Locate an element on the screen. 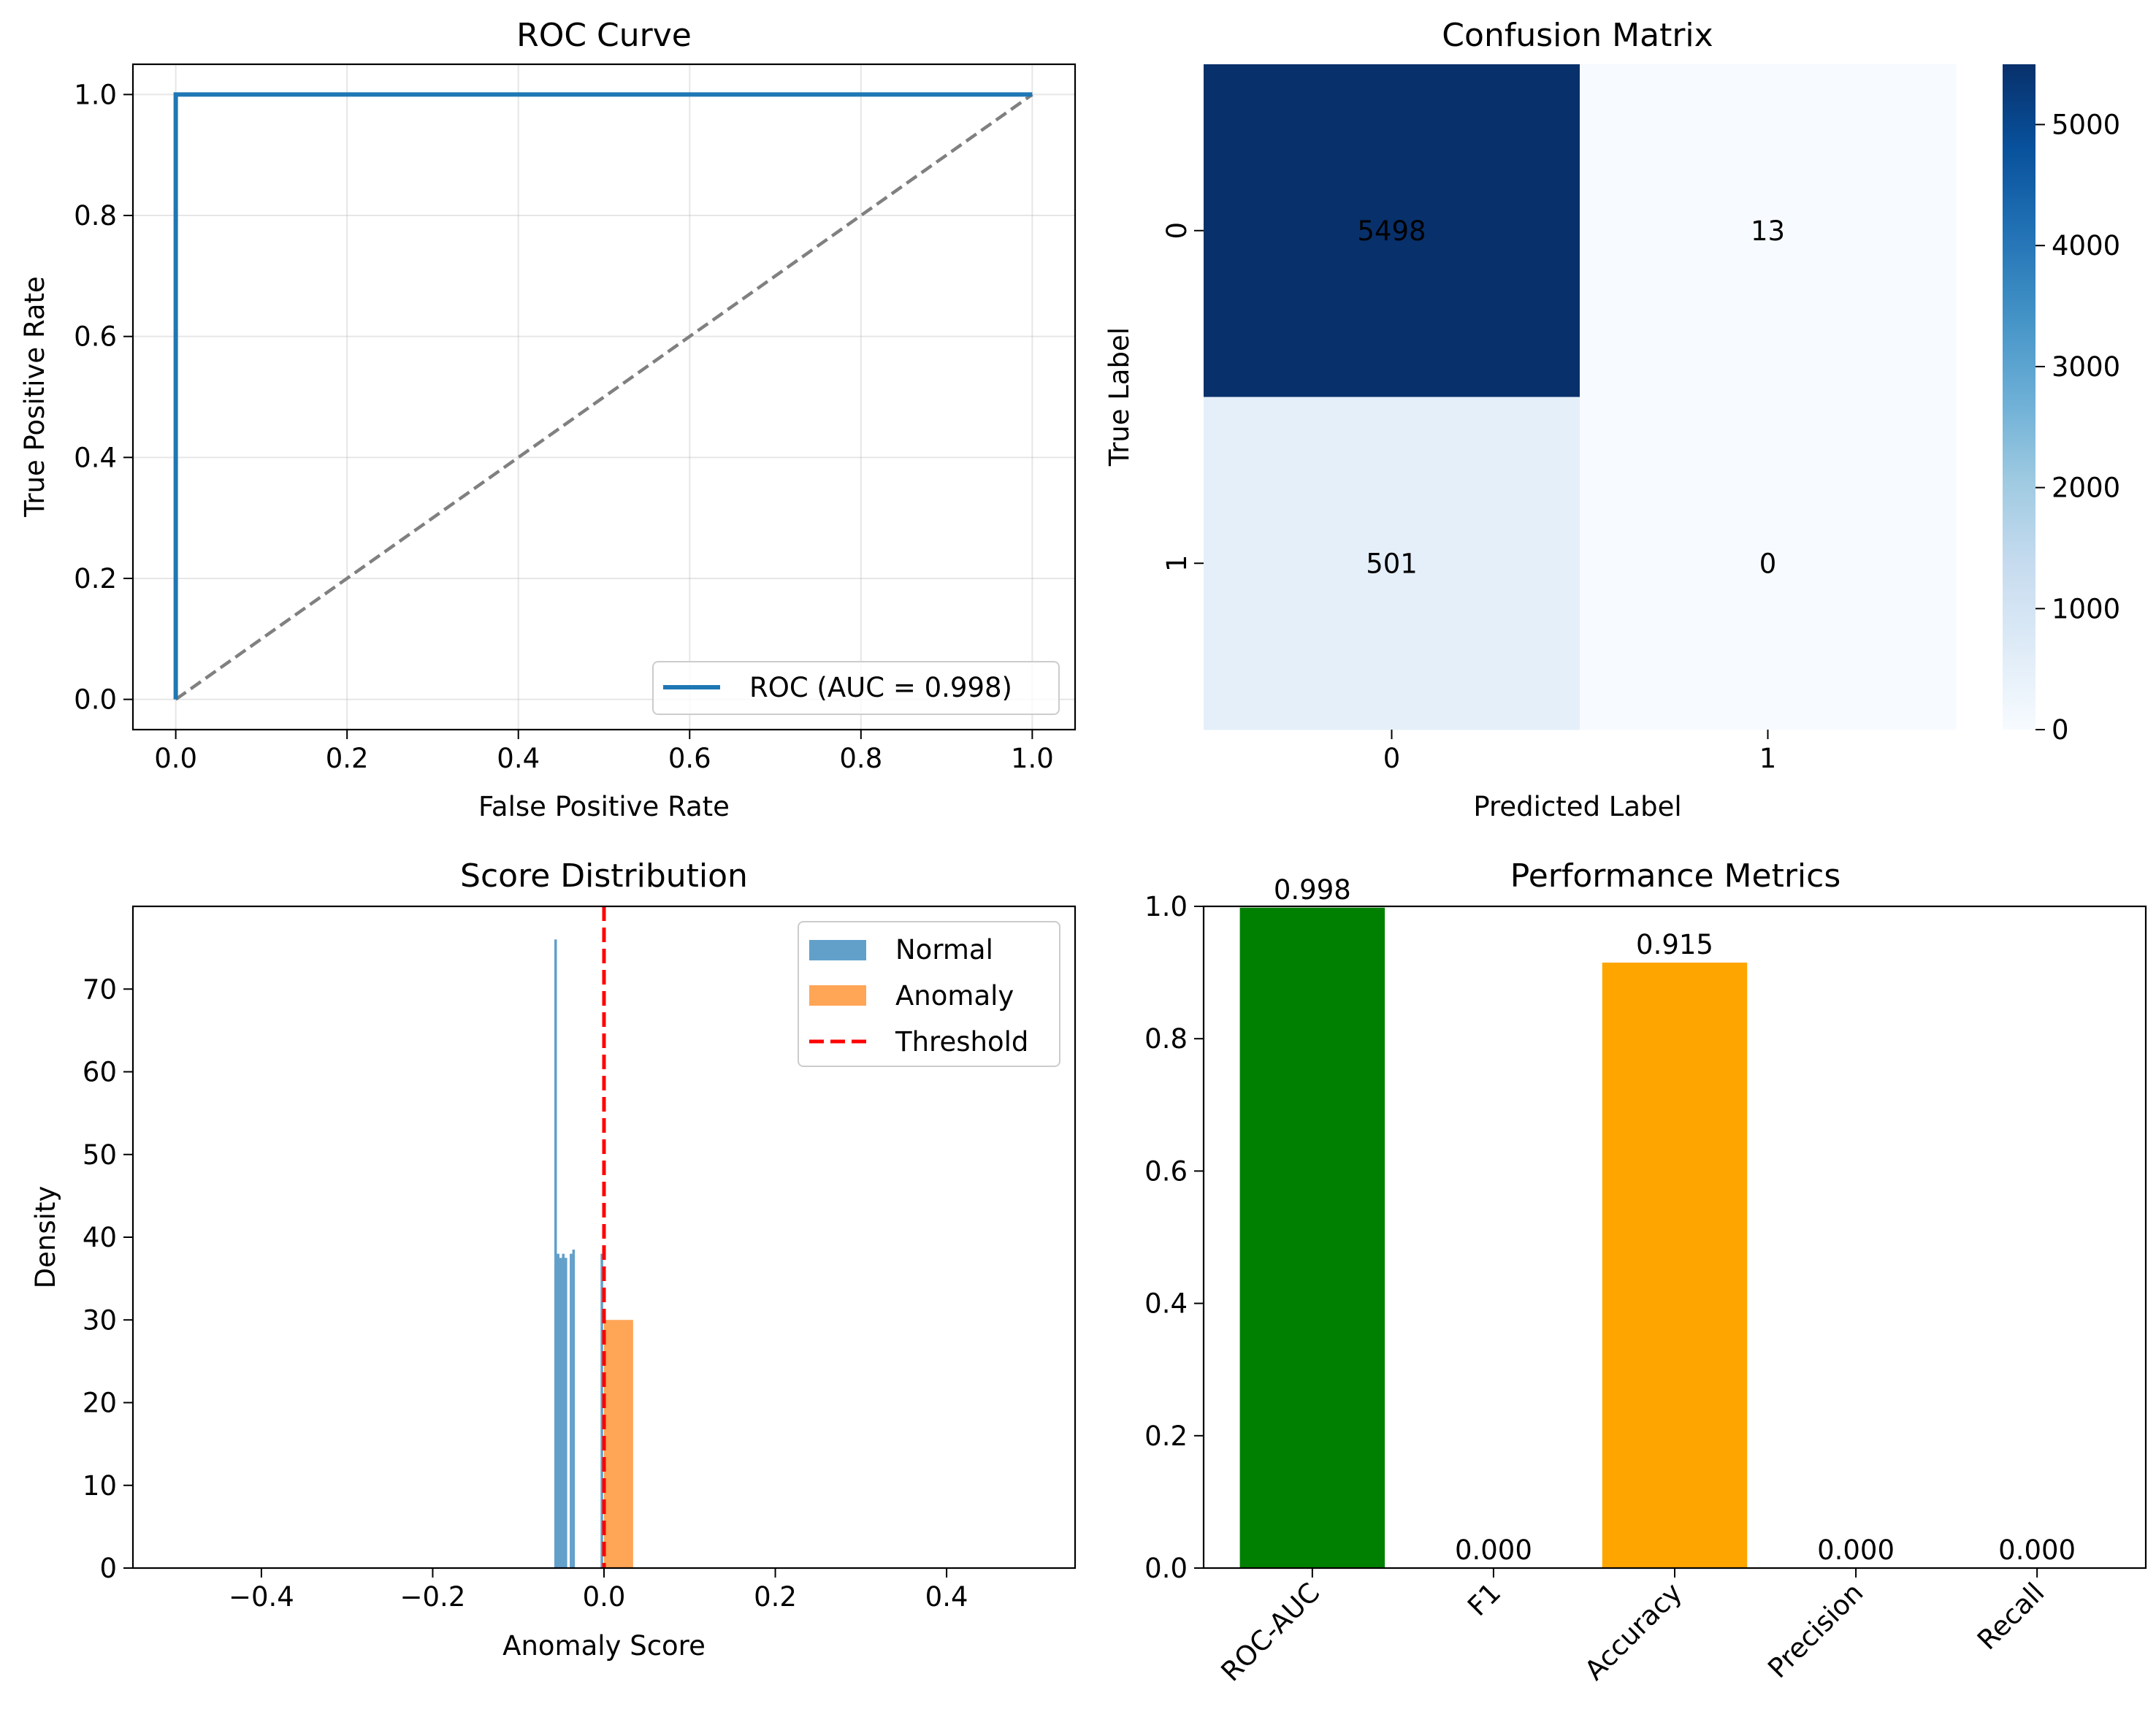 This screenshot has width=2156, height=1728. metric-xtick-label: ROC-AUC is located at coordinates (1271, 1632).